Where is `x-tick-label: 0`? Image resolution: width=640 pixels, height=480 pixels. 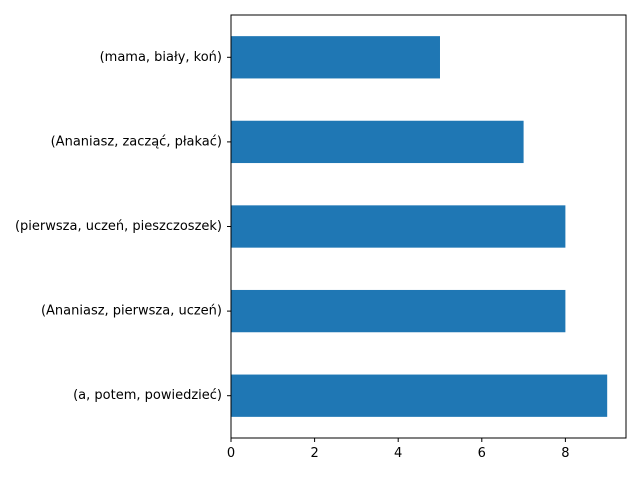 x-tick-label: 0 is located at coordinates (231, 453).